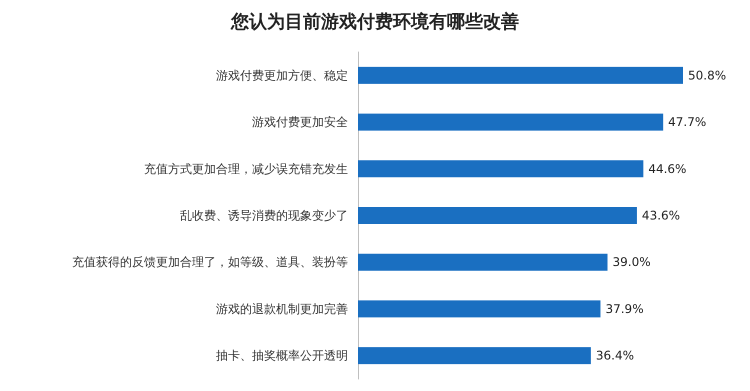 The image size is (750, 391). Describe the element at coordinates (300, 122) in the screenshot. I see `y-tick-label: 游戏付费更加安全` at that location.